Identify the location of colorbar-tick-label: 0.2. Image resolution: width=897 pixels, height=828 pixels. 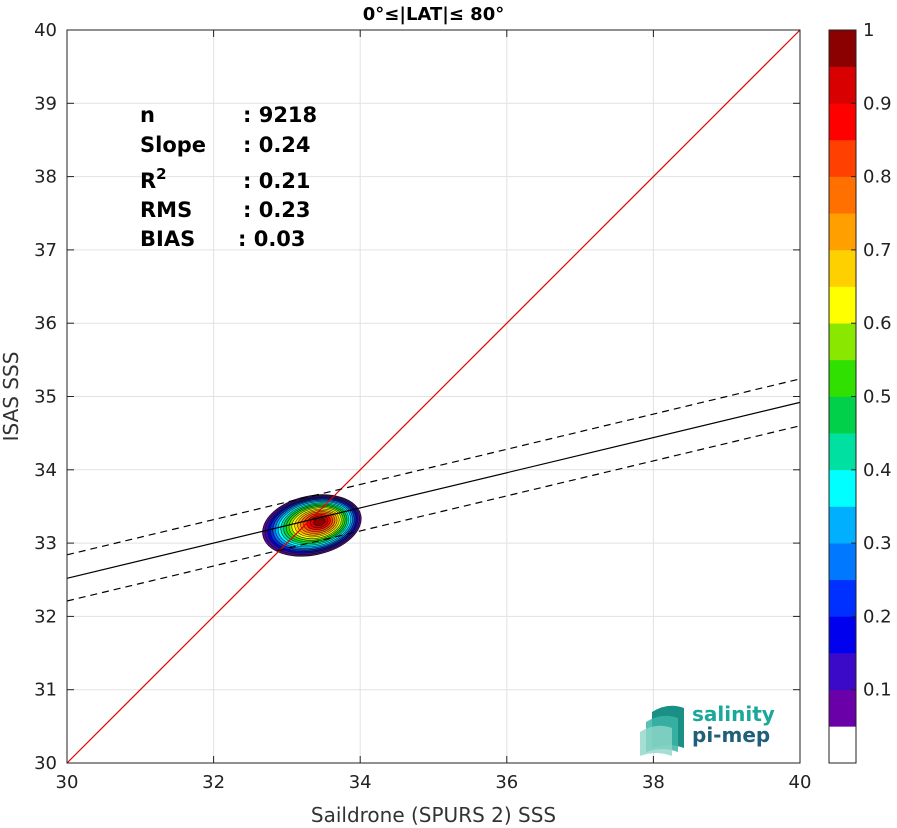
(877, 616).